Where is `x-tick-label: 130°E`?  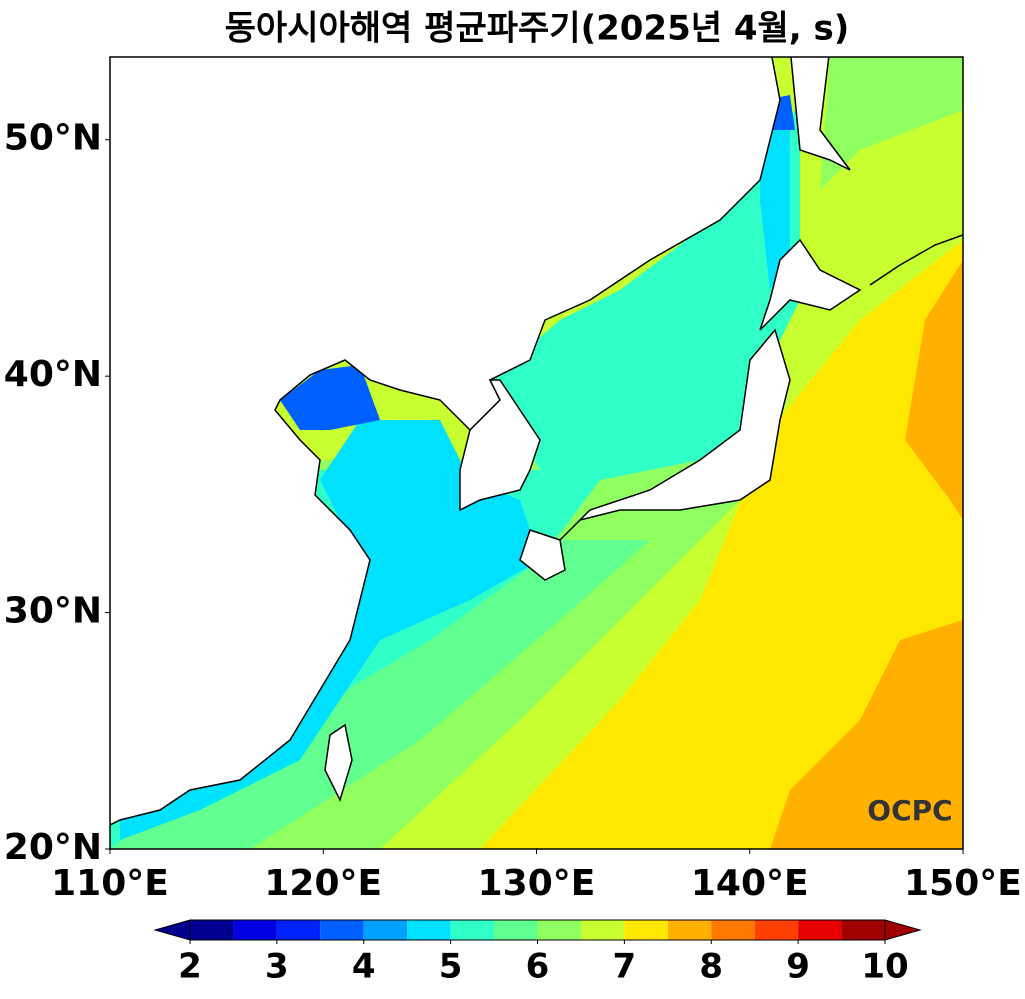 x-tick-label: 130°E is located at coordinates (537, 883).